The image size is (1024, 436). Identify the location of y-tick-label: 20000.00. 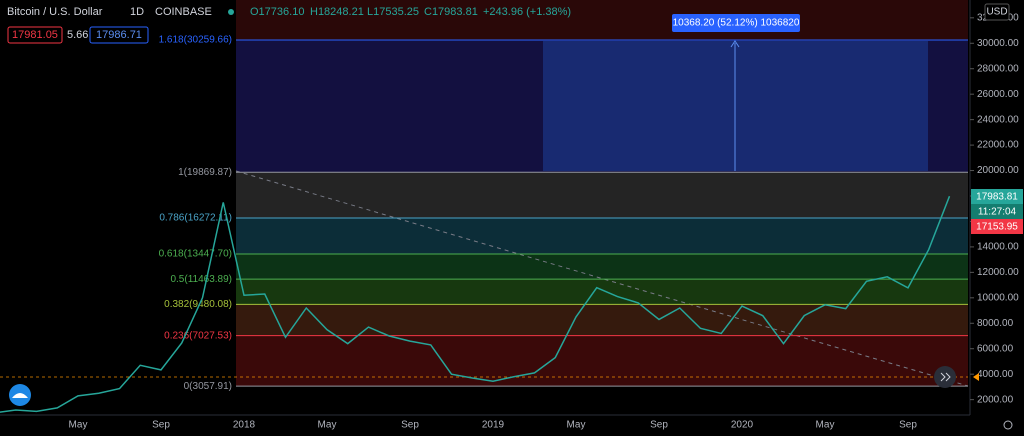
(998, 170).